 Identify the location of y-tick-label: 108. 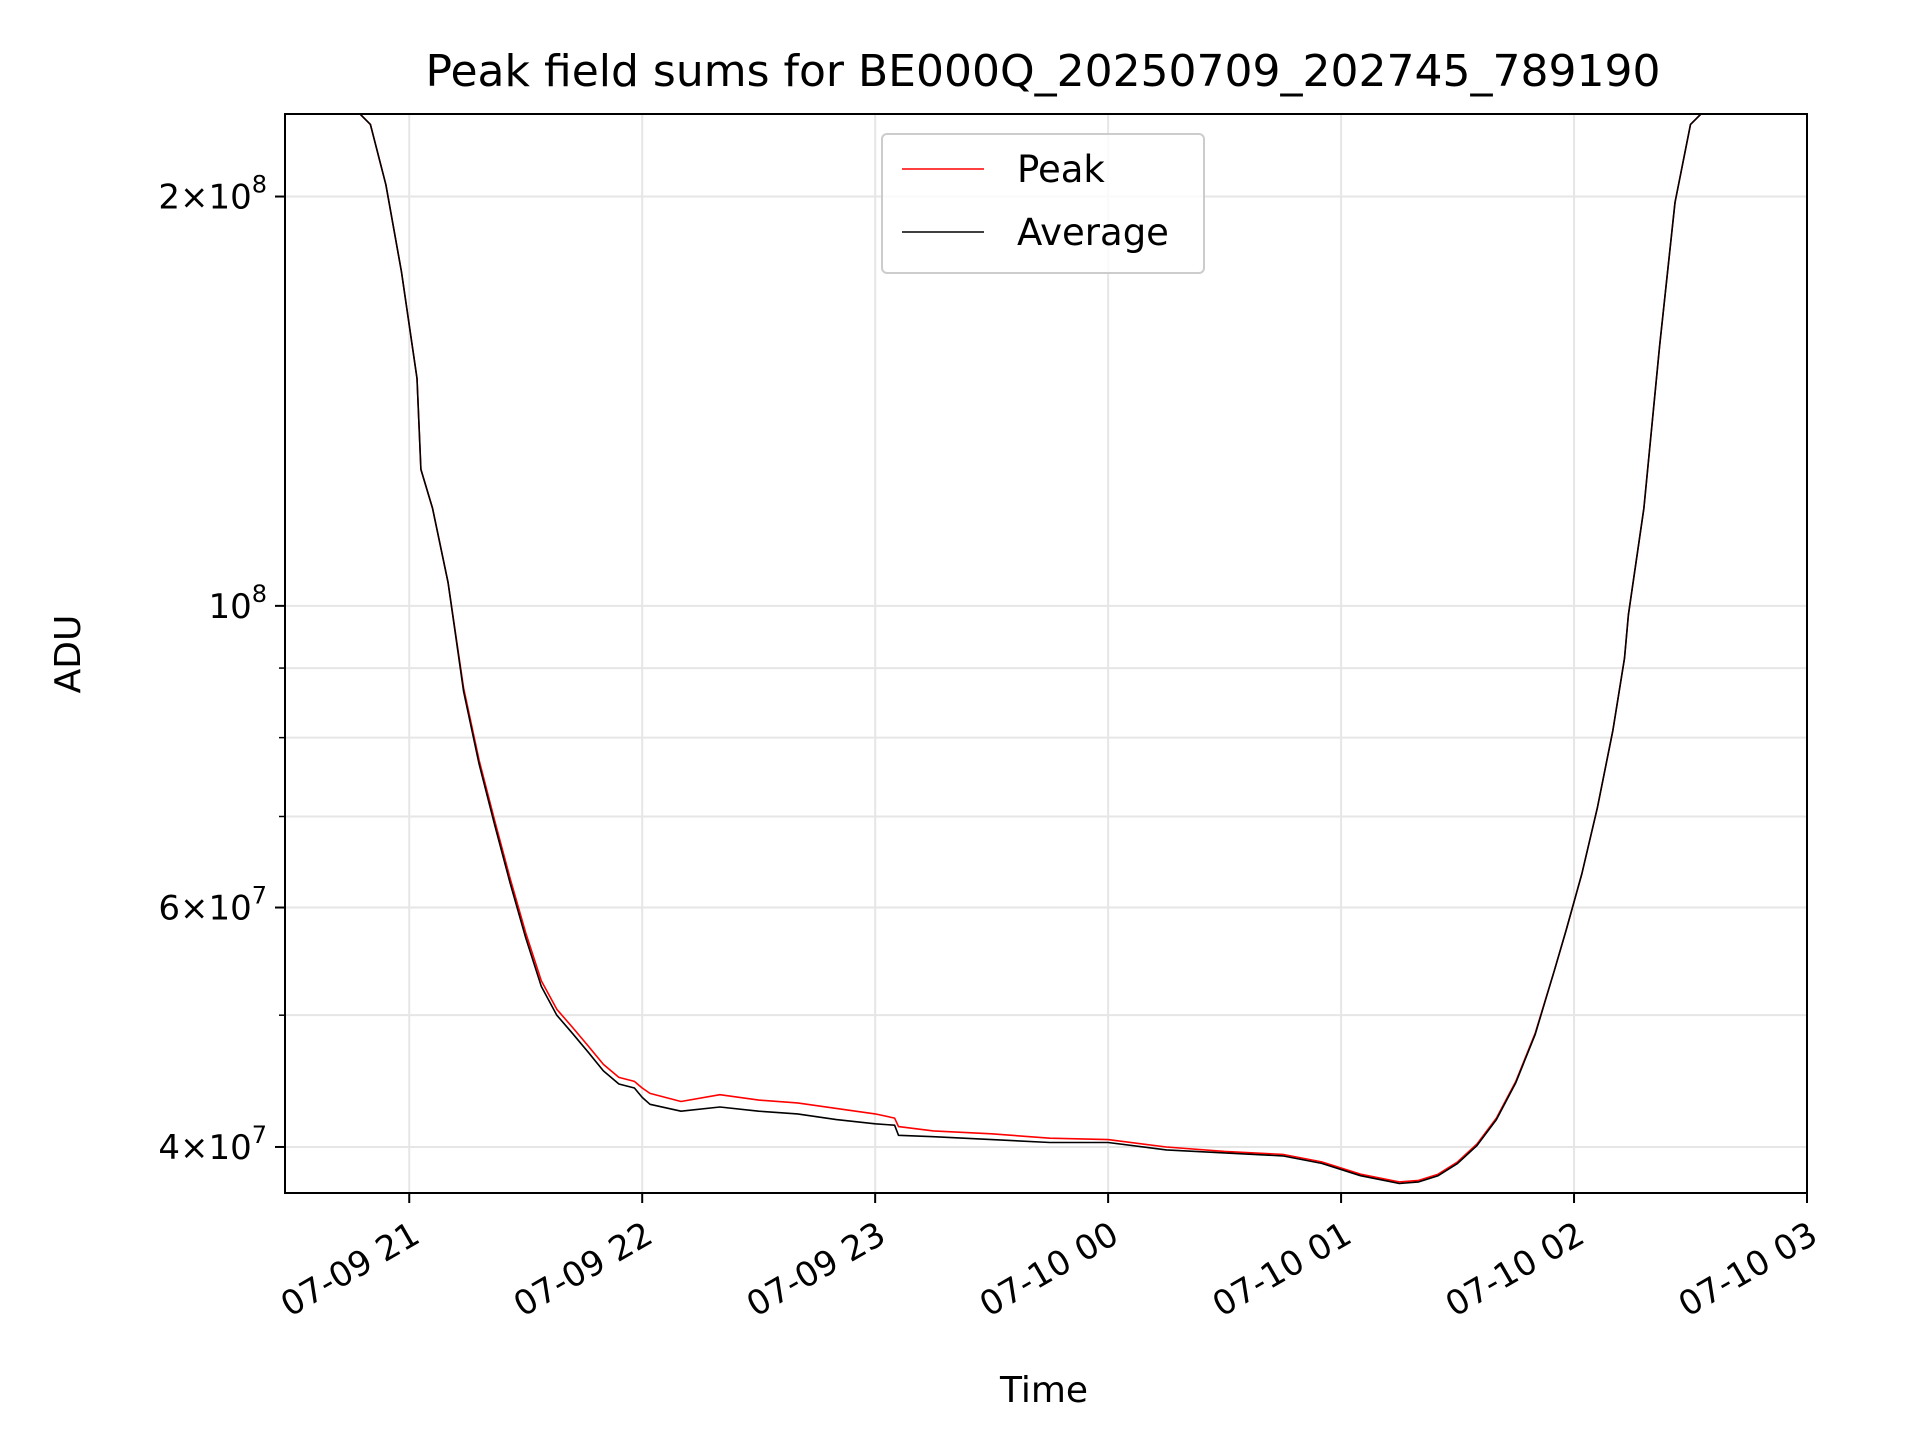
(237, 603).